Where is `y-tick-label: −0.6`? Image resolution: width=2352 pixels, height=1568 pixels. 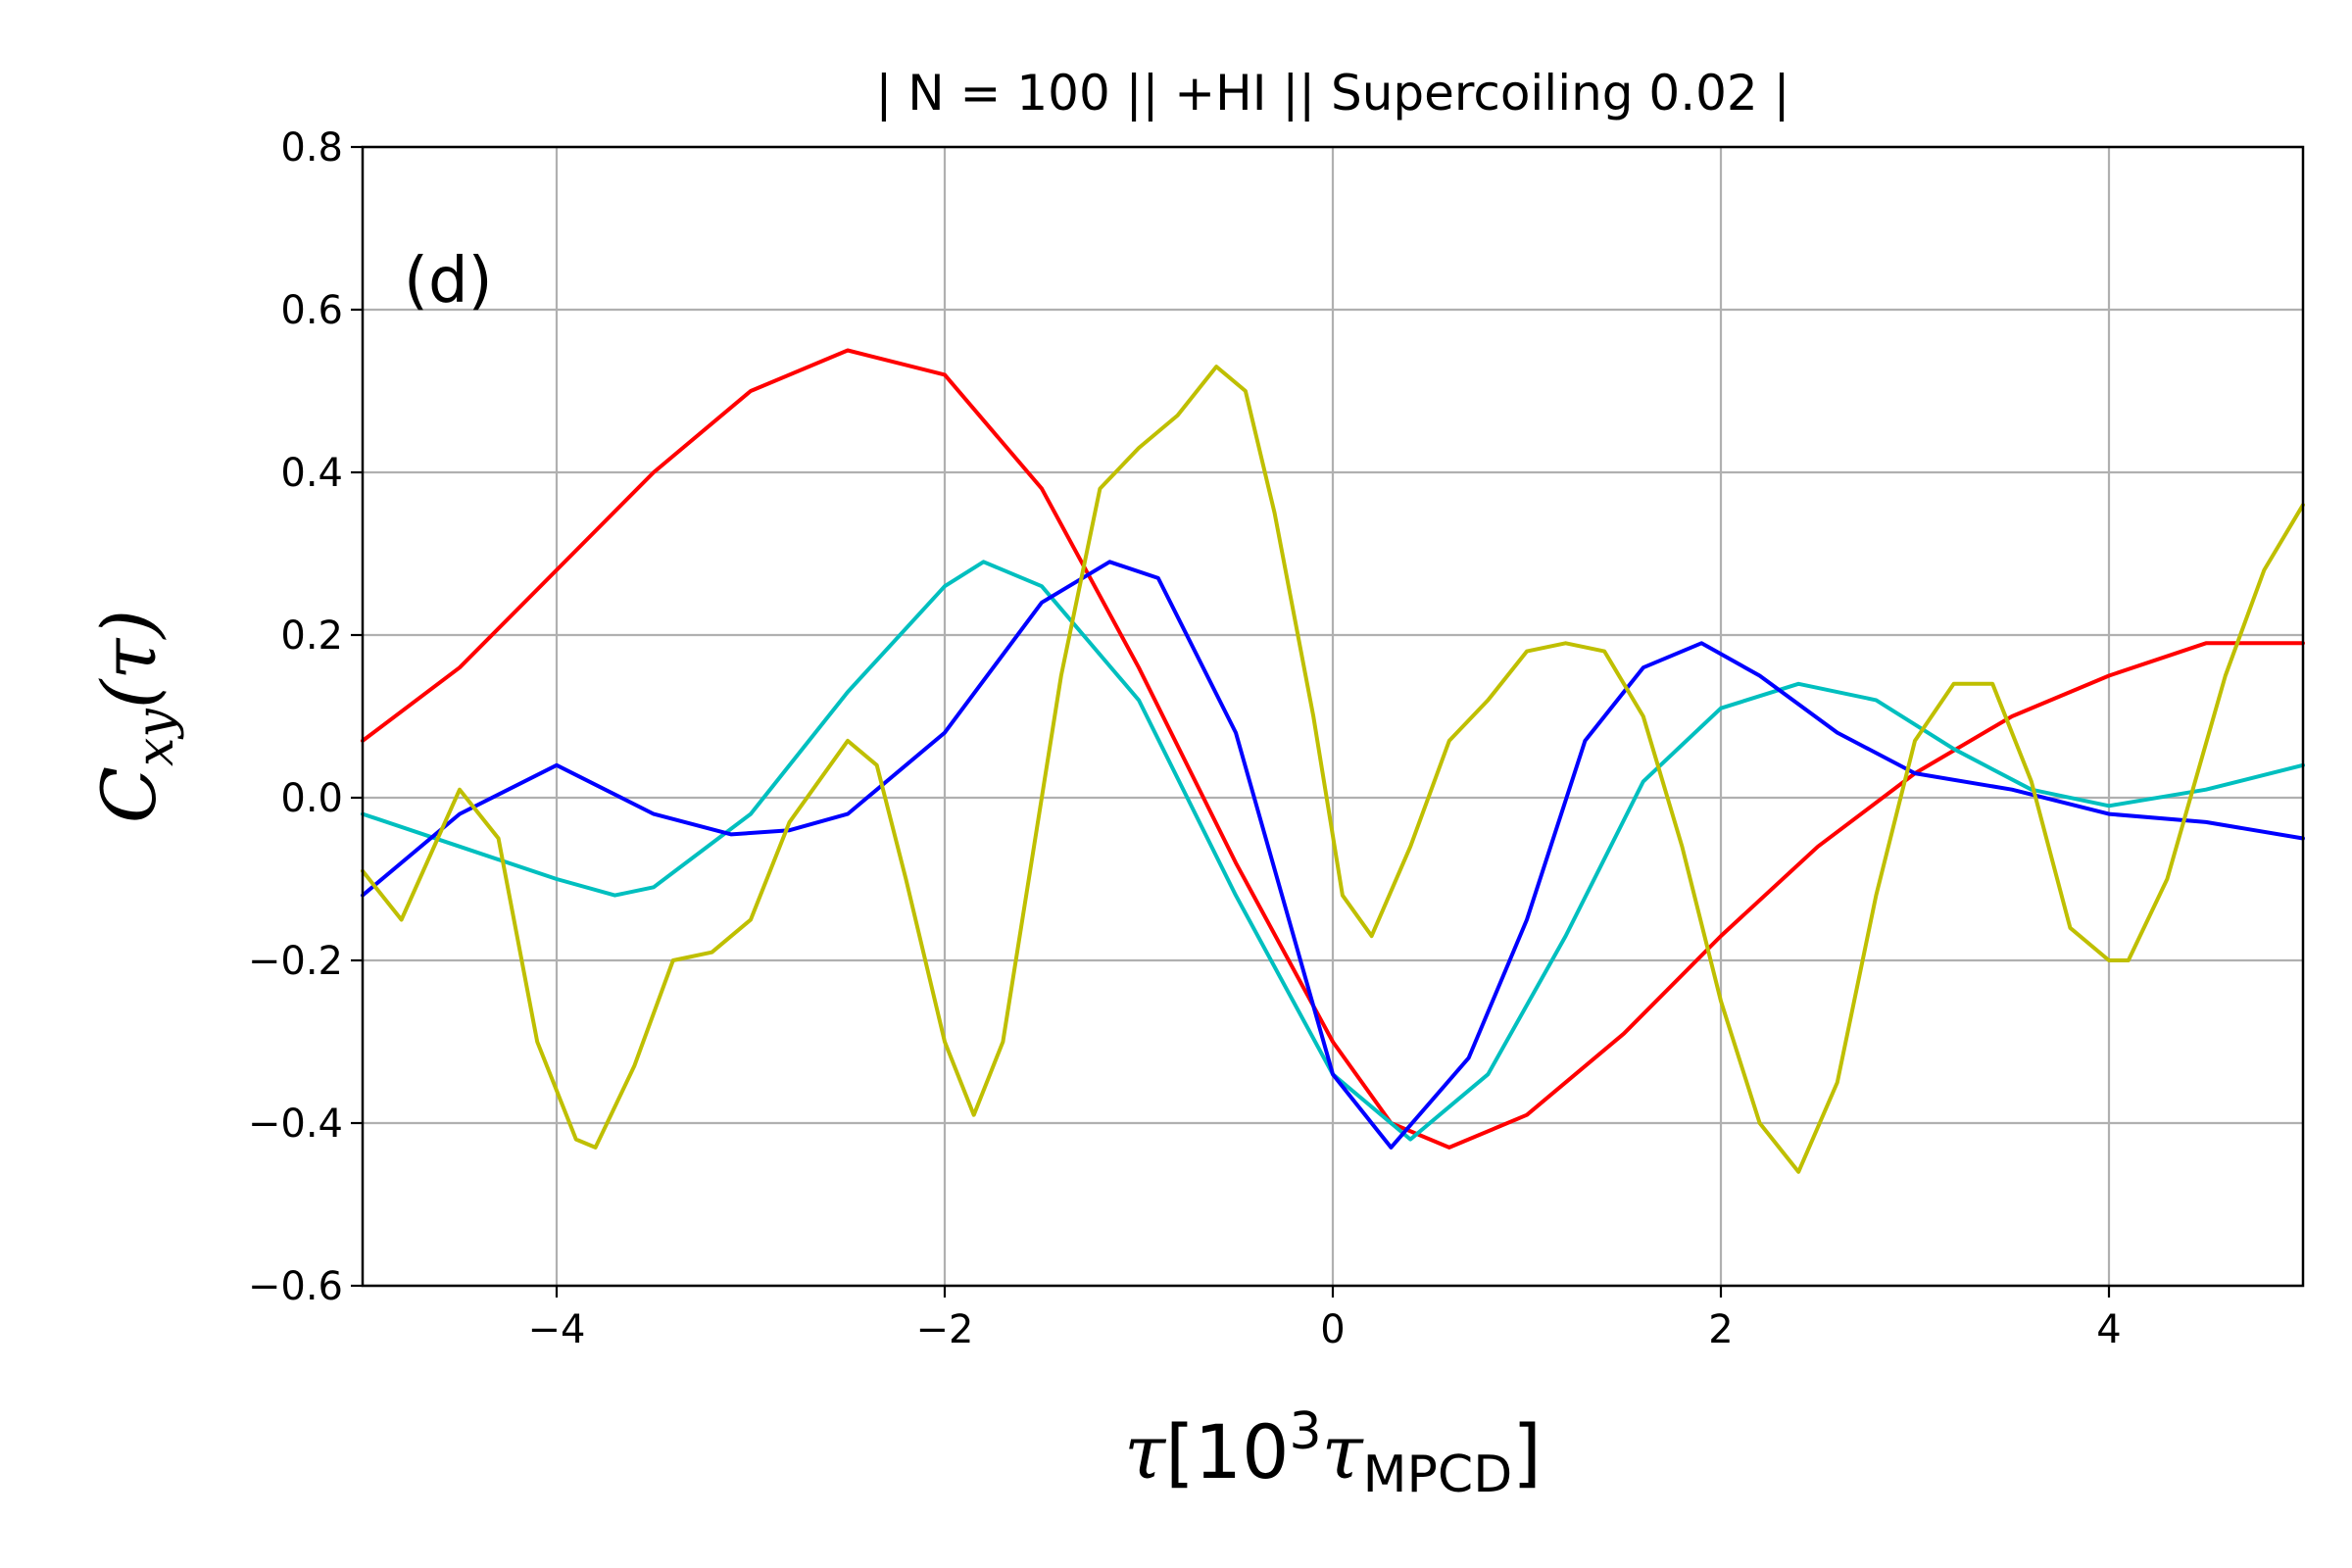 y-tick-label: −0.6 is located at coordinates (295, 1286).